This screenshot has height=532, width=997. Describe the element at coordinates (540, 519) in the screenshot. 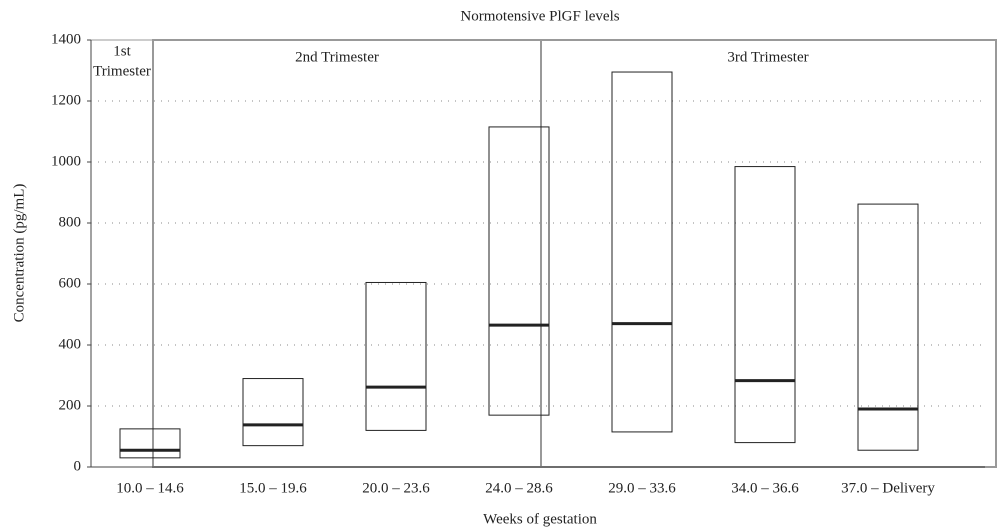

I see `x-axis-label: Weeks of gestation` at that location.